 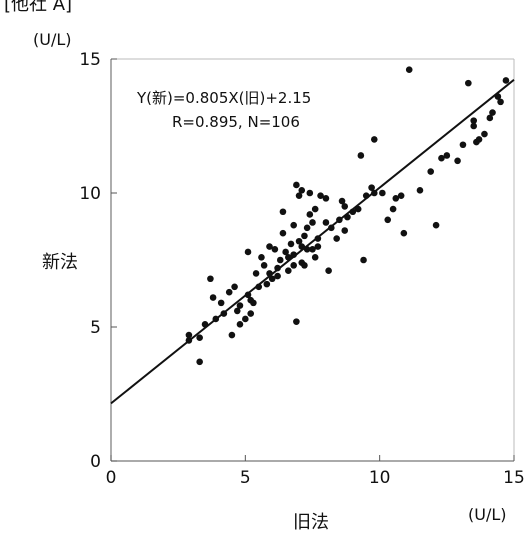 I want to click on header-fragment: [他社 A], so click(x=38, y=7).